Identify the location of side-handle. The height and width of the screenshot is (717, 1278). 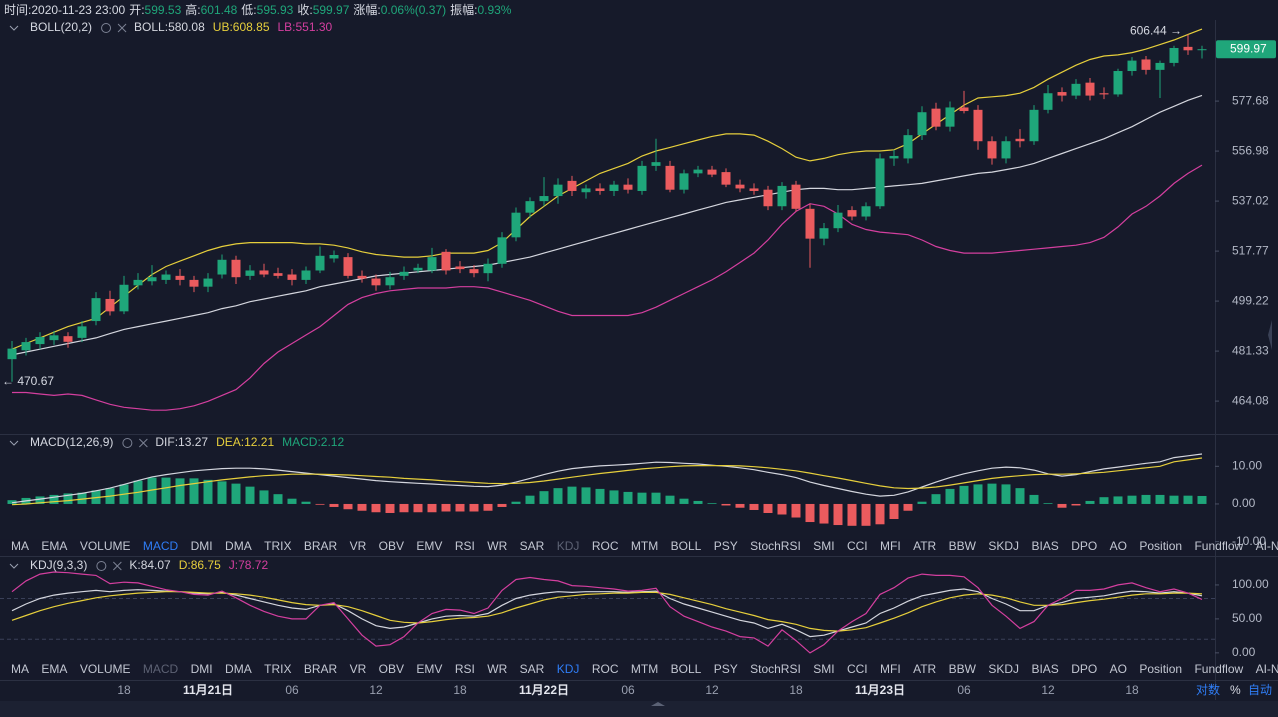
(1270, 335).